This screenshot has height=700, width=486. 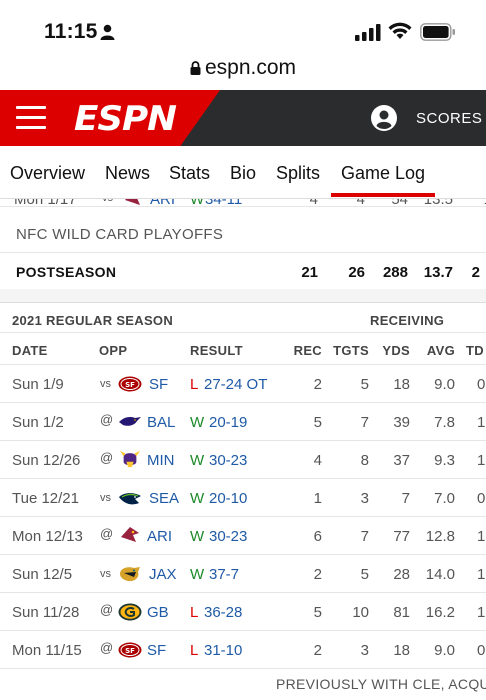 What do you see at coordinates (228, 498) in the screenshot?
I see `row-result-score: 20-10` at bounding box center [228, 498].